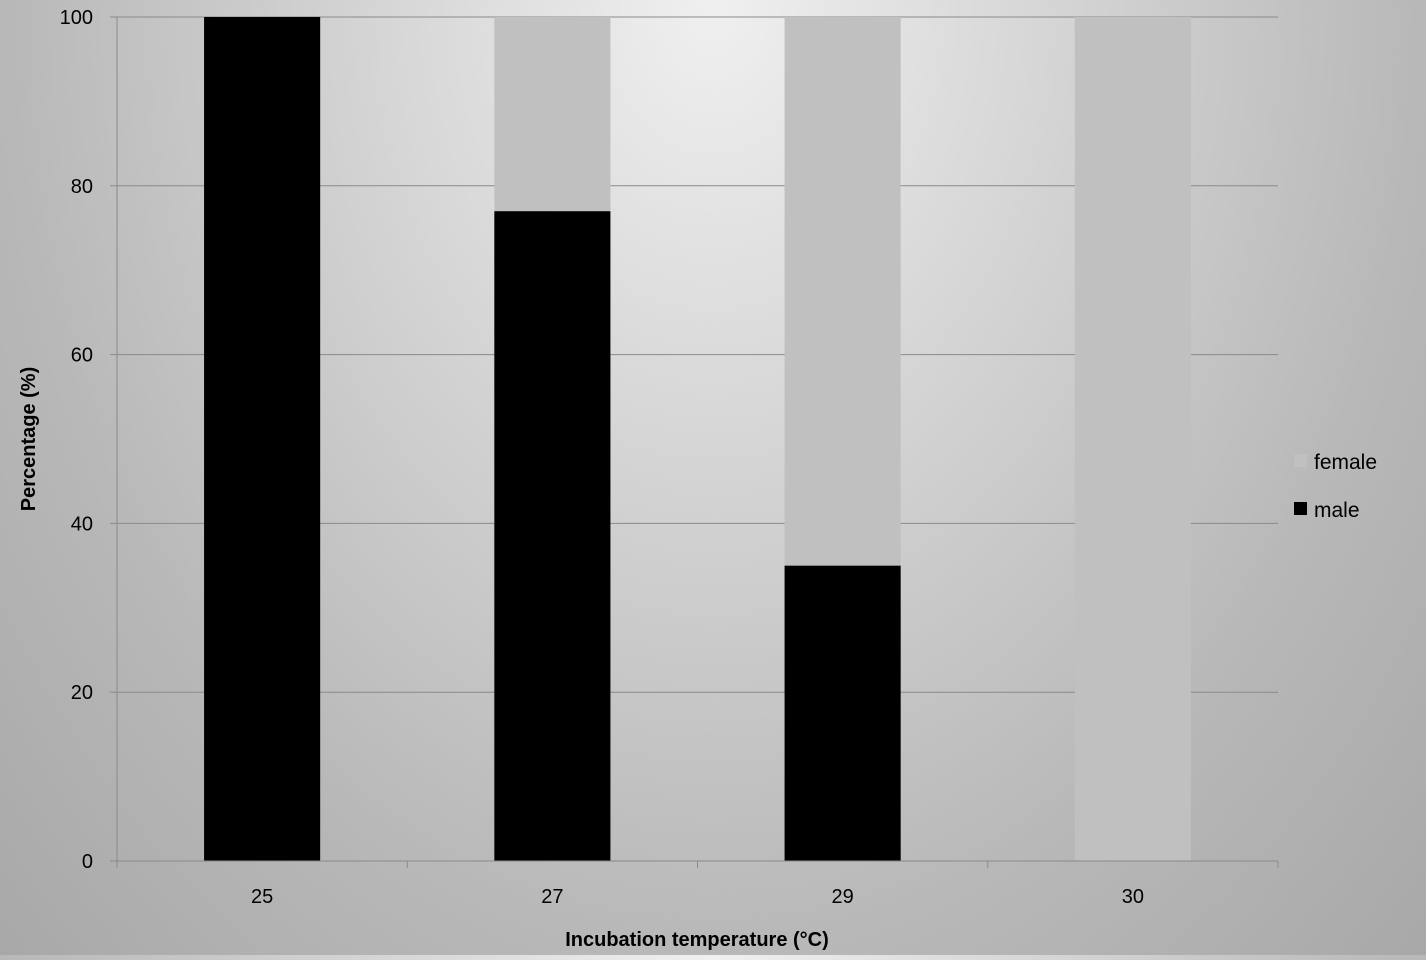  I want to click on x-axis-title: Incubation temperature (°C), so click(697, 940).